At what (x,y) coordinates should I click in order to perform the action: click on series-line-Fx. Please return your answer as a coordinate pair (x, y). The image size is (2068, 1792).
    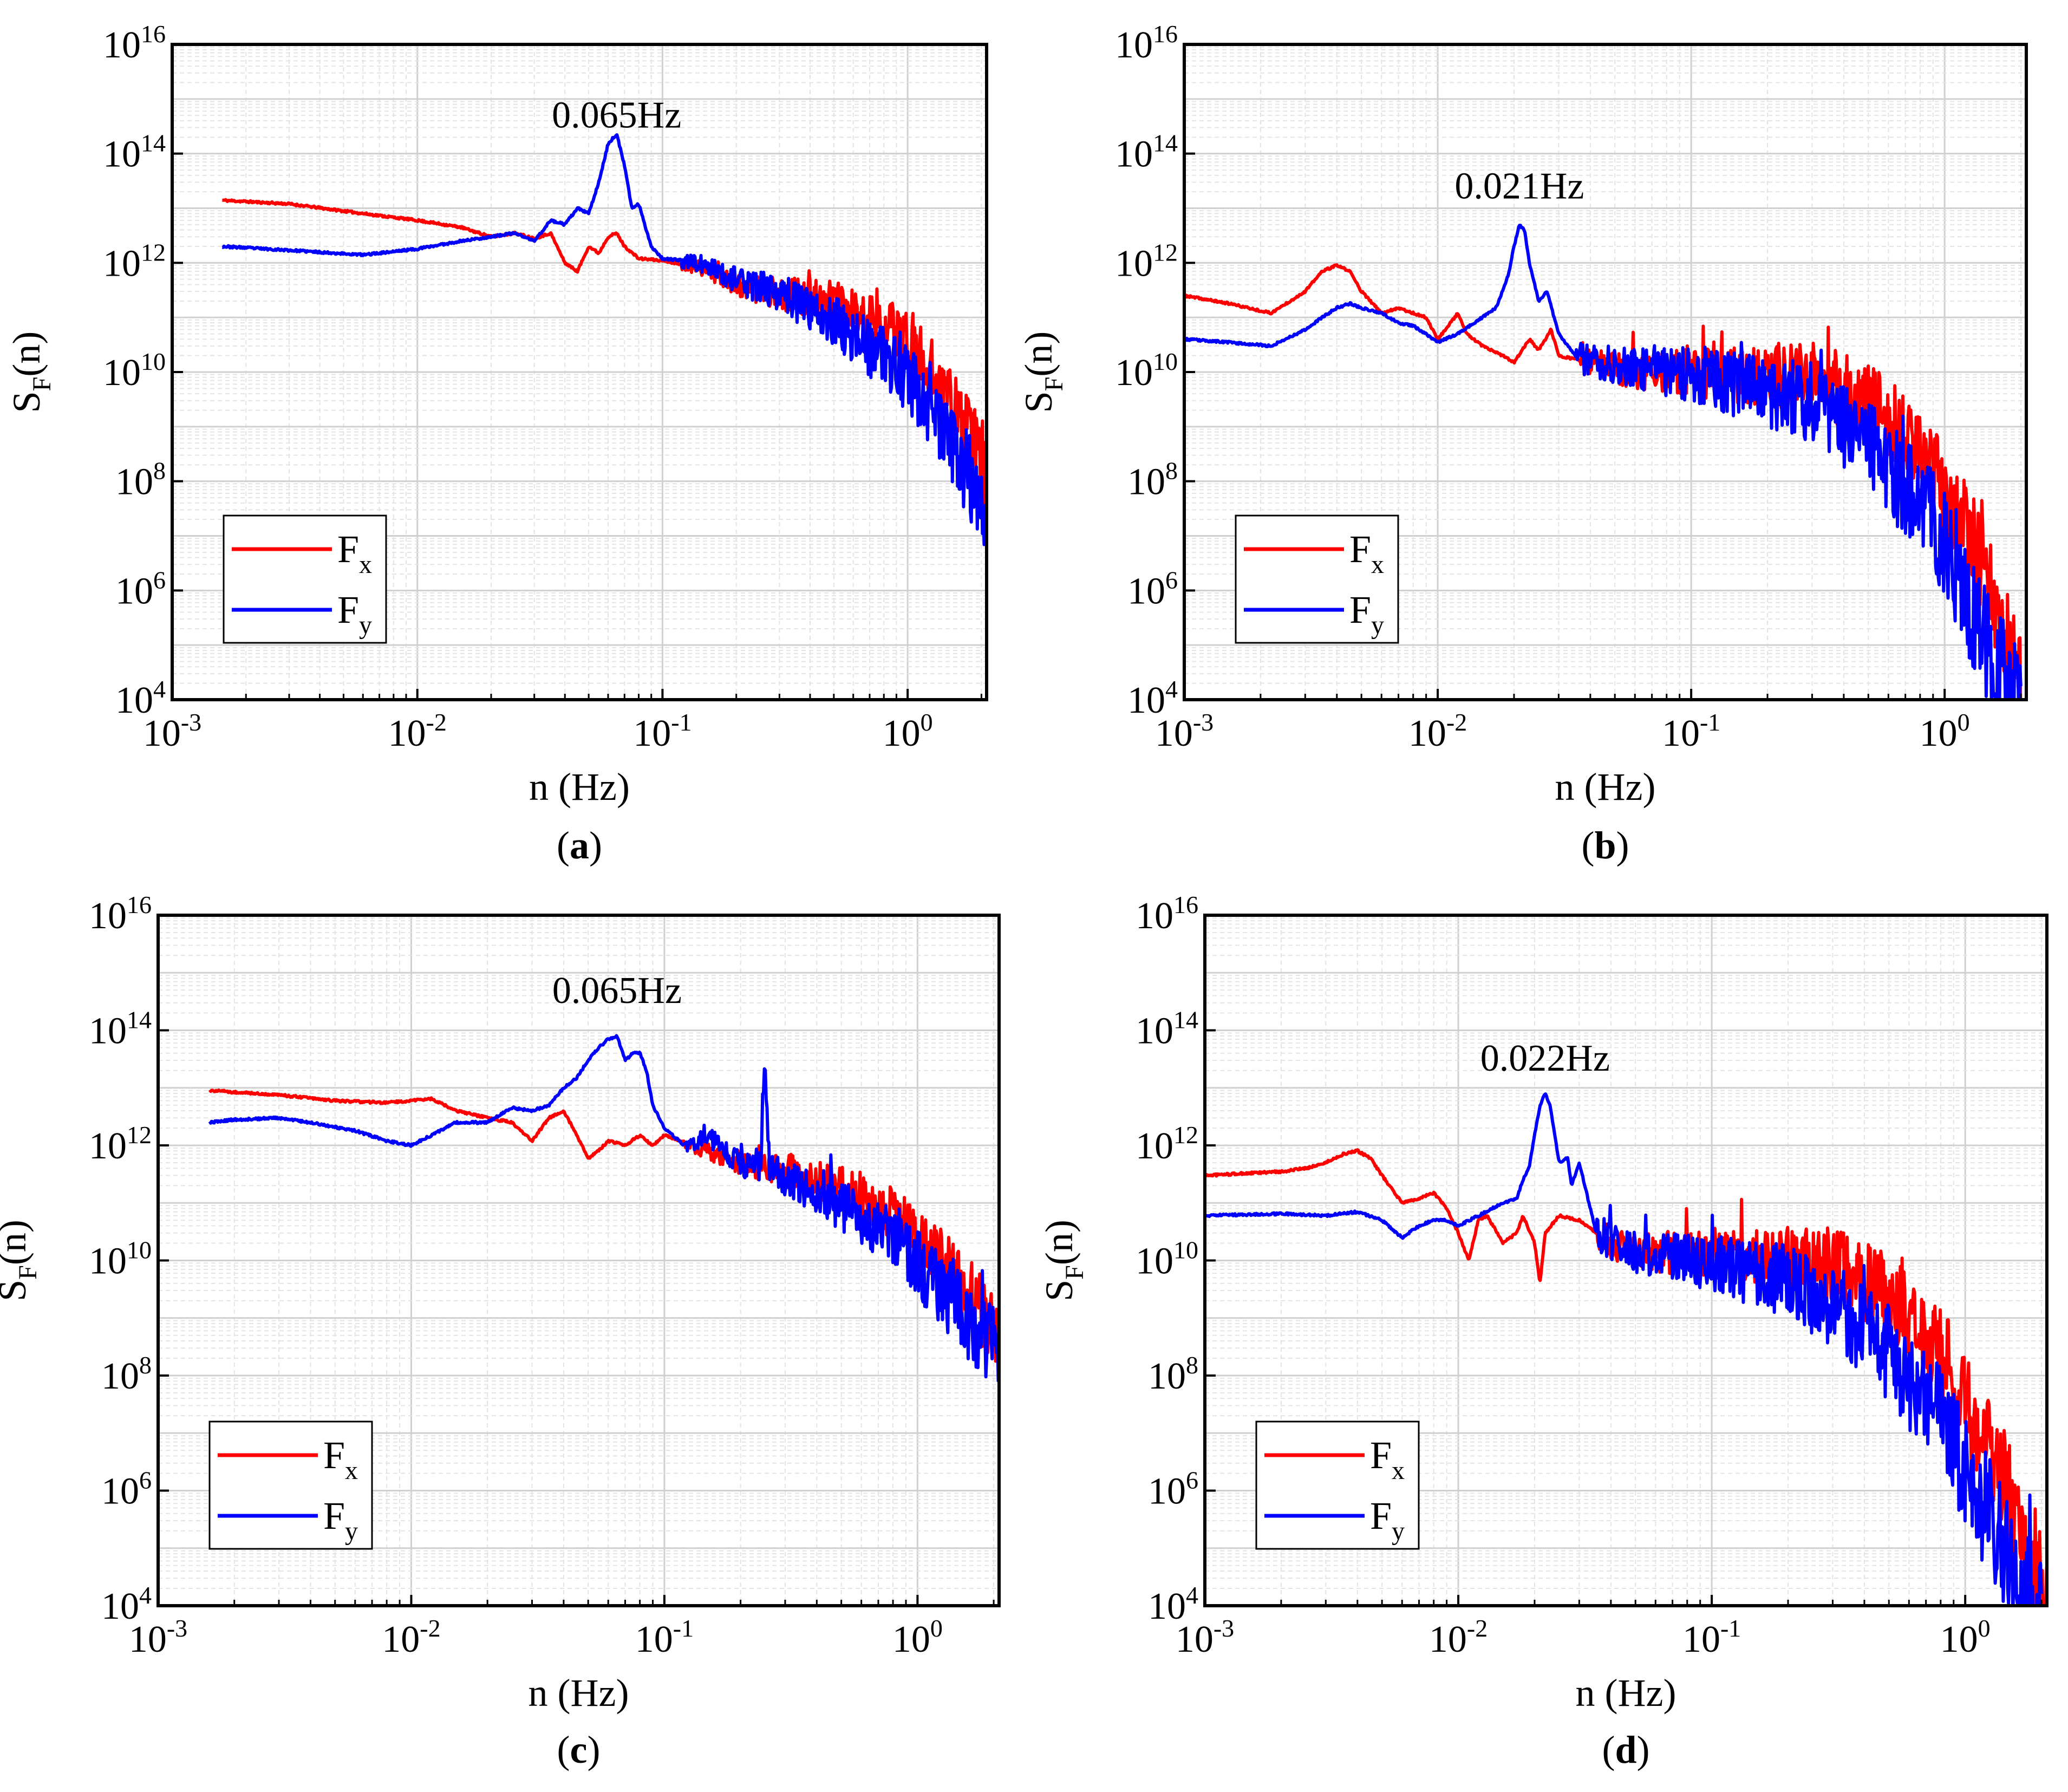
    Looking at the image, I should click on (603, 1225).